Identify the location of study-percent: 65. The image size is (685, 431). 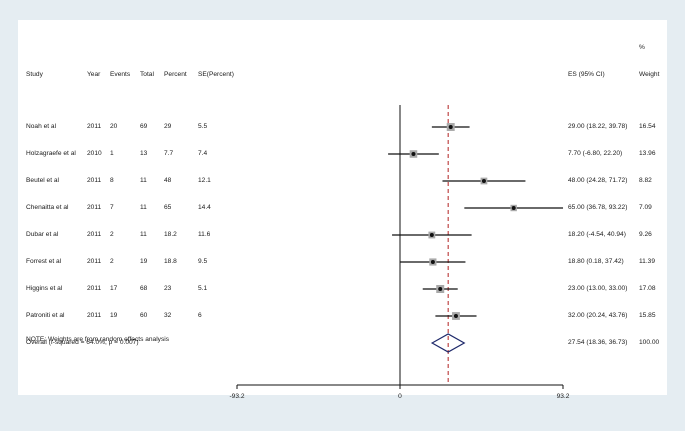
(168, 207).